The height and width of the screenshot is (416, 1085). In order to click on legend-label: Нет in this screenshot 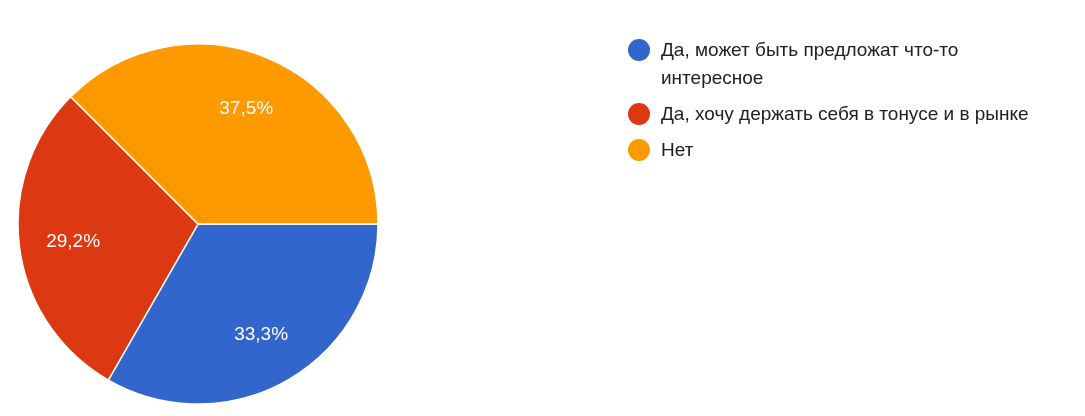, I will do `click(677, 150)`.